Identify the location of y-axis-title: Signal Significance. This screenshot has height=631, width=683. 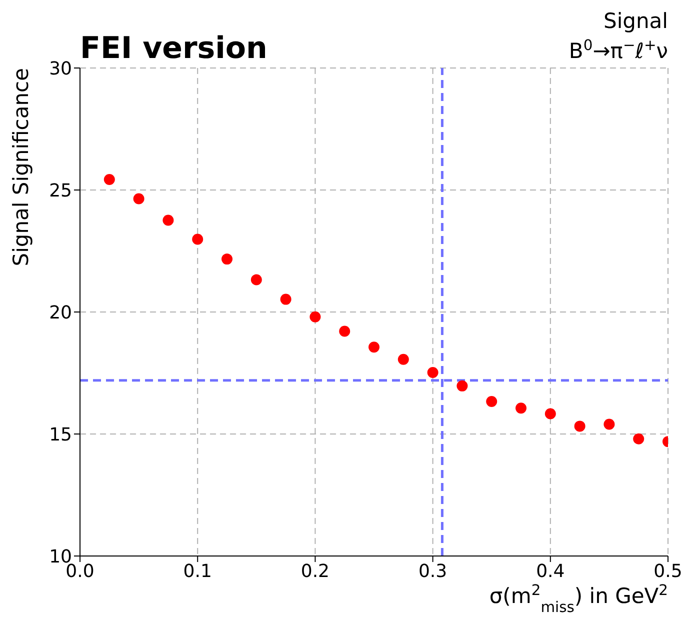
(21, 167).